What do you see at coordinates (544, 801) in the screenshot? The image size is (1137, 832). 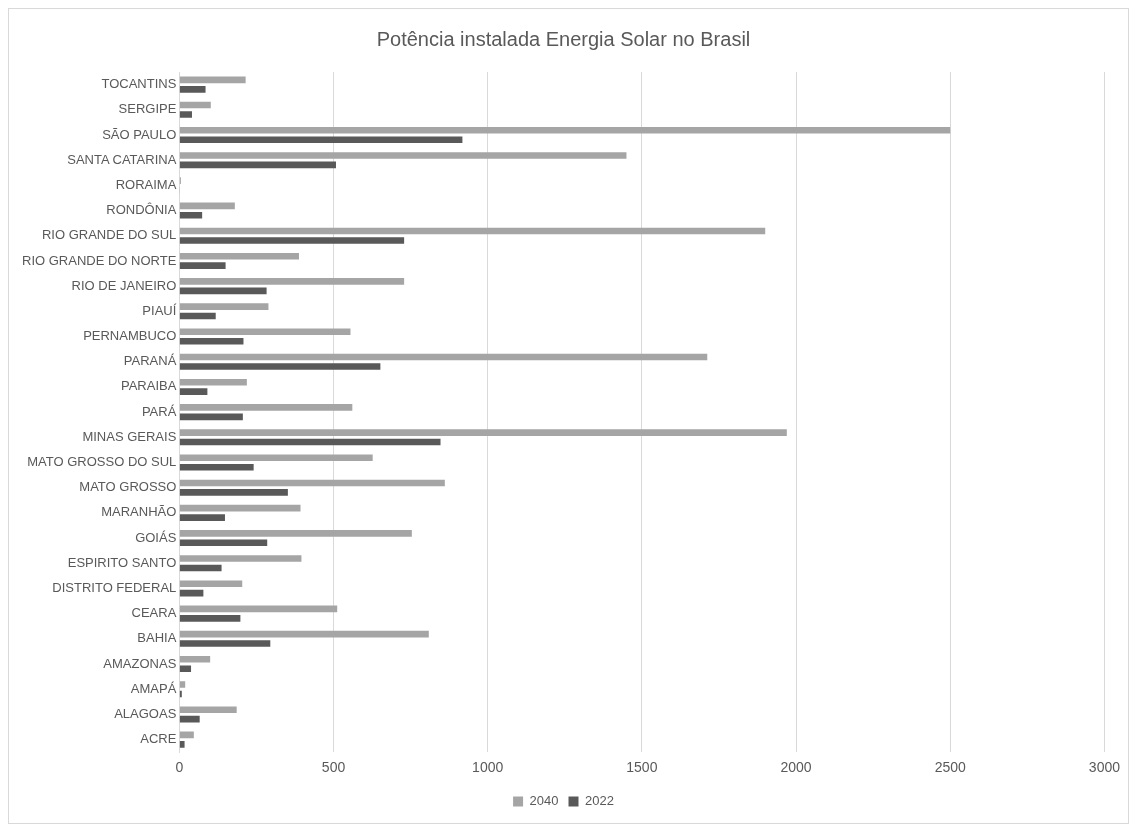 I see `legend-label: 2040` at bounding box center [544, 801].